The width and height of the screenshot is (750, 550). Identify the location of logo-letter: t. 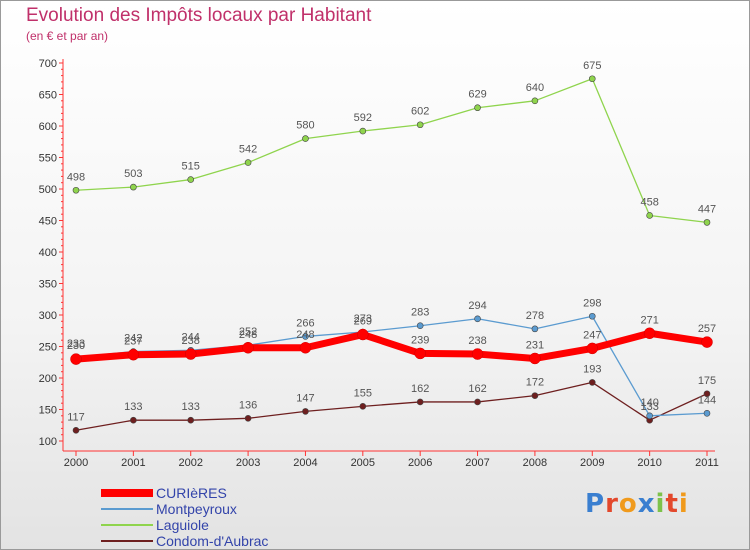
(672, 504).